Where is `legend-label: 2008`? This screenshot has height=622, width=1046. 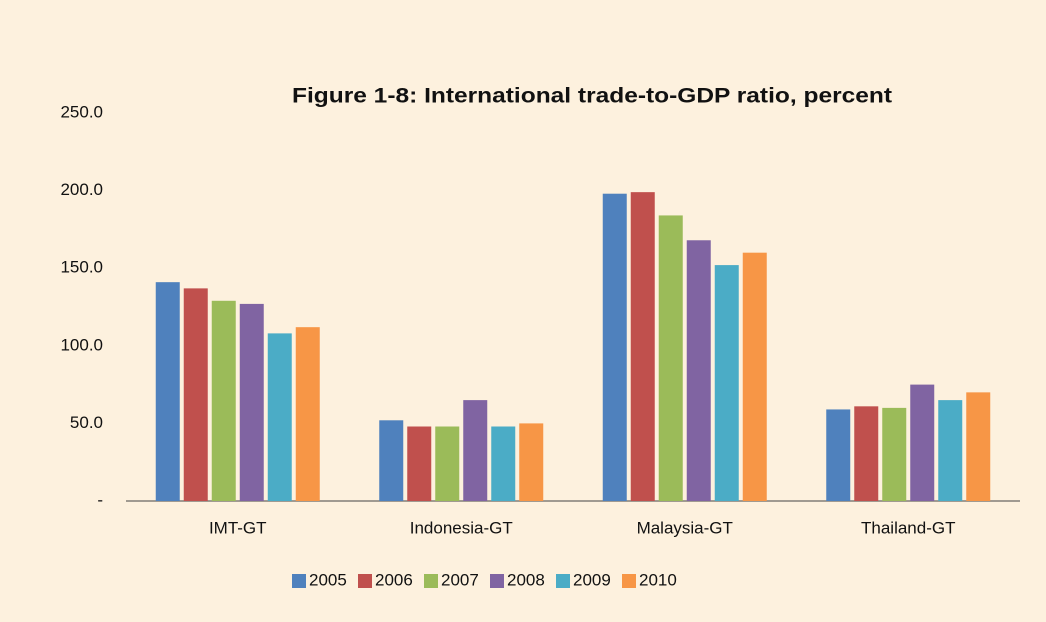 legend-label: 2008 is located at coordinates (526, 579).